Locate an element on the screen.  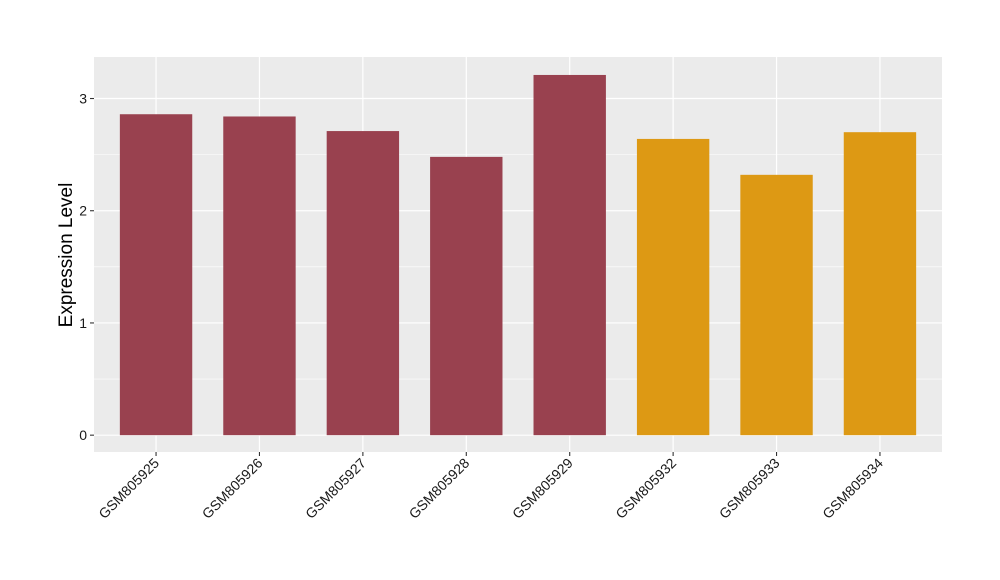
x-tick-label: GSM805932 is located at coordinates (645, 488).